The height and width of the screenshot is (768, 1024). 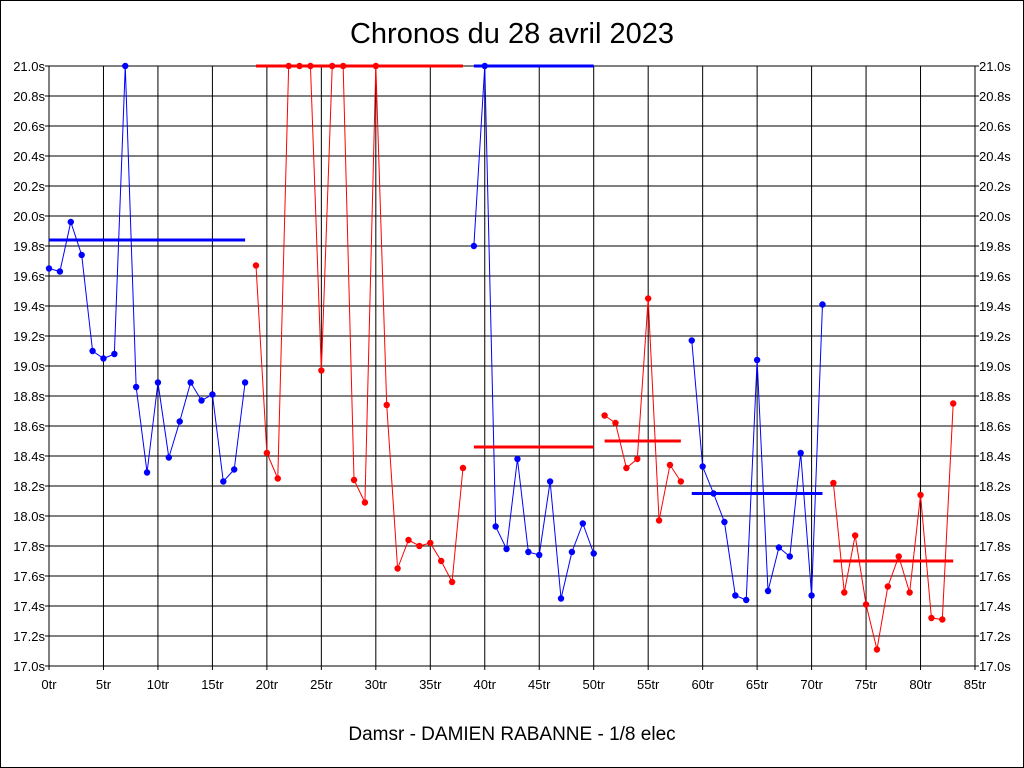 What do you see at coordinates (511, 734) in the screenshot?
I see `chart-footer: Damsr - DAMIEN RABANNE - 1/8 elec` at bounding box center [511, 734].